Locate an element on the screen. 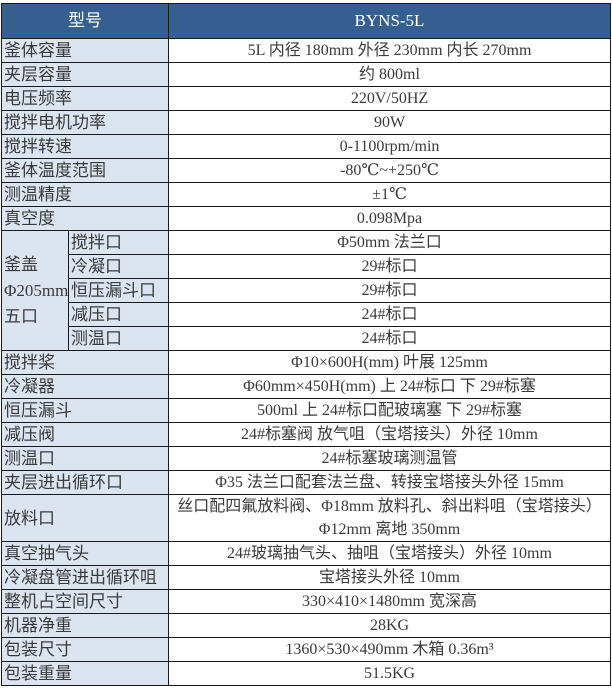 This screenshot has width=612, height=689. row-label: 真空度 is located at coordinates (85, 218).